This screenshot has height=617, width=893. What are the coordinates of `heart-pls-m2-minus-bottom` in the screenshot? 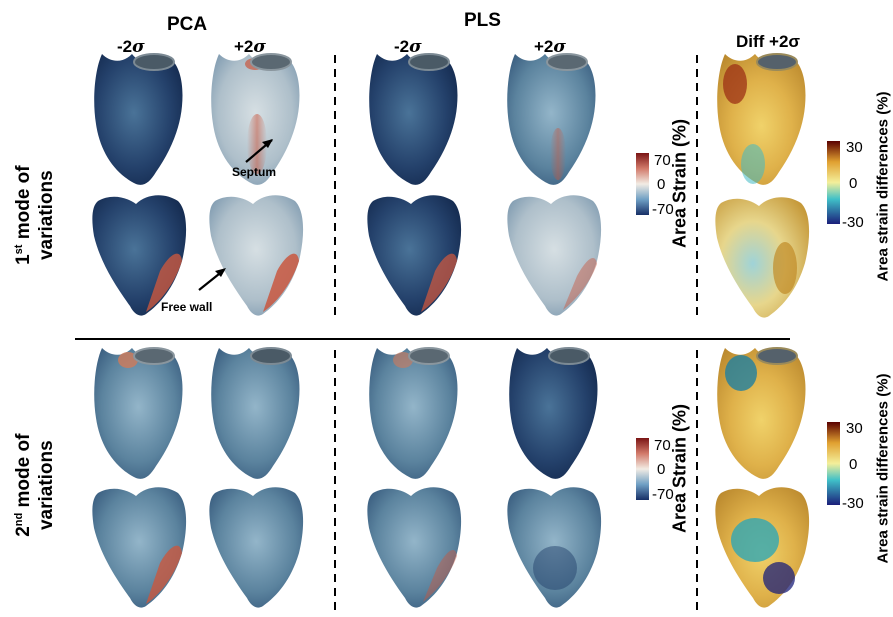 It's located at (414, 547).